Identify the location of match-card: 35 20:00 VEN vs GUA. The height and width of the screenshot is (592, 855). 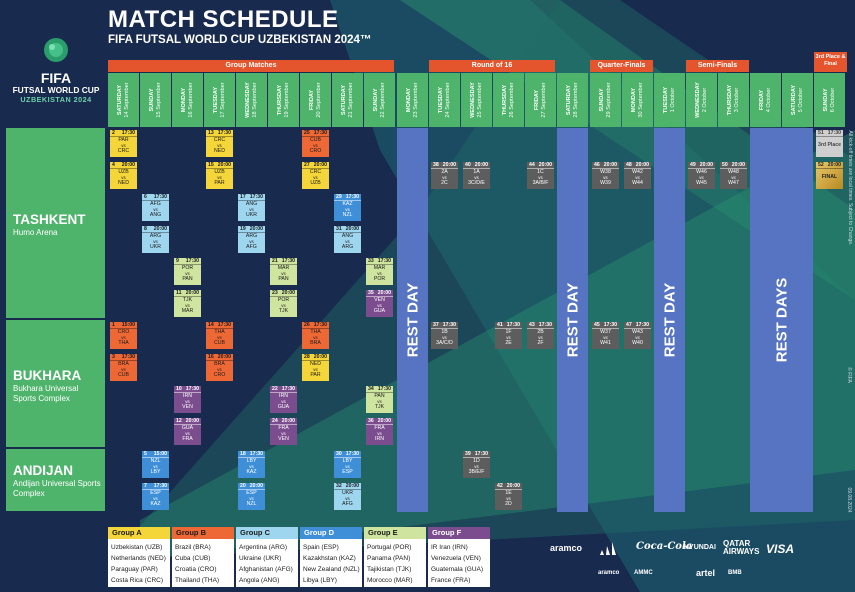
(379, 303).